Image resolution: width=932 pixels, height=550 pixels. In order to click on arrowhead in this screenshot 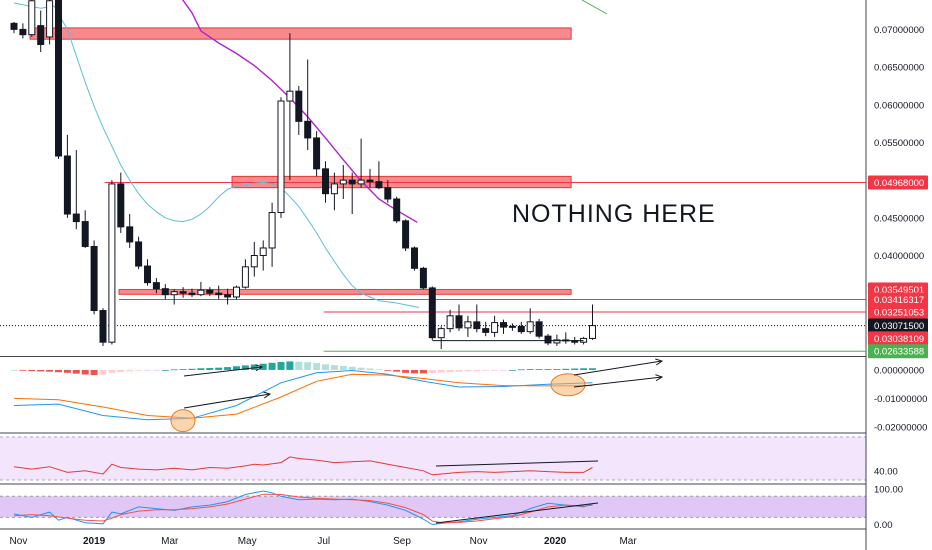, I will do `click(259, 368)`.